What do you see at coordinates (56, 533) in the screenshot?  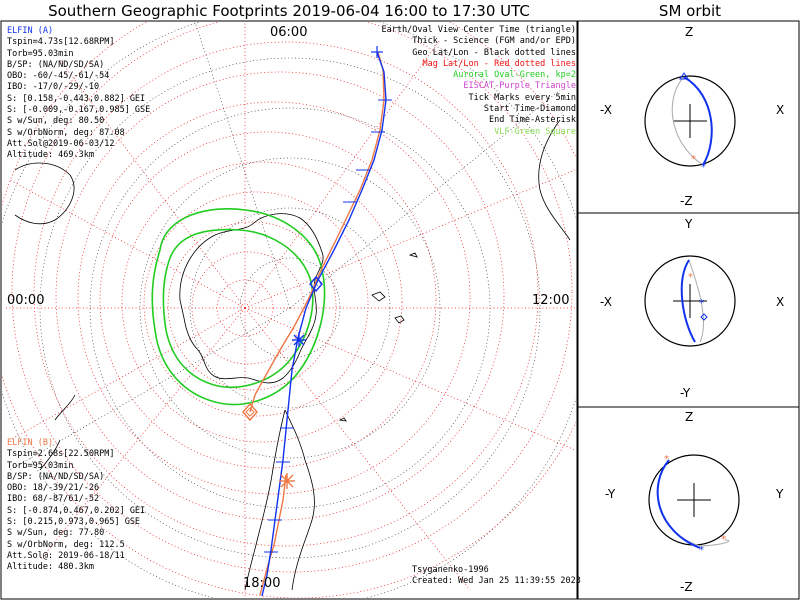 I see `info-line: S w/Sun, deg: 77.80` at bounding box center [56, 533].